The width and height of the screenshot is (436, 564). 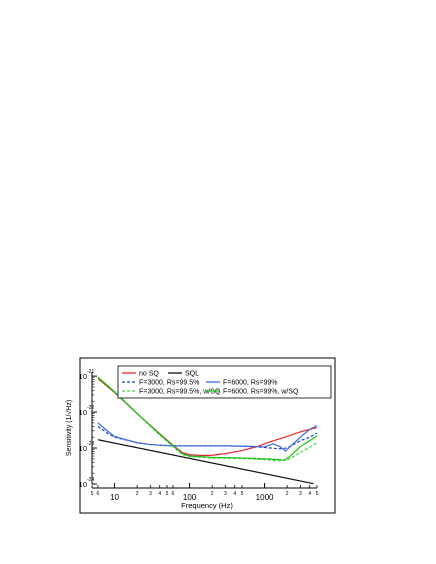 I want to click on y-major-tick-exp-2: -22, so click(x=90, y=408).